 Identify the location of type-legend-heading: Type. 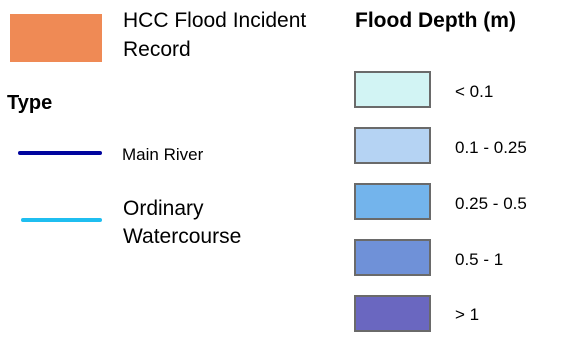
(30, 103).